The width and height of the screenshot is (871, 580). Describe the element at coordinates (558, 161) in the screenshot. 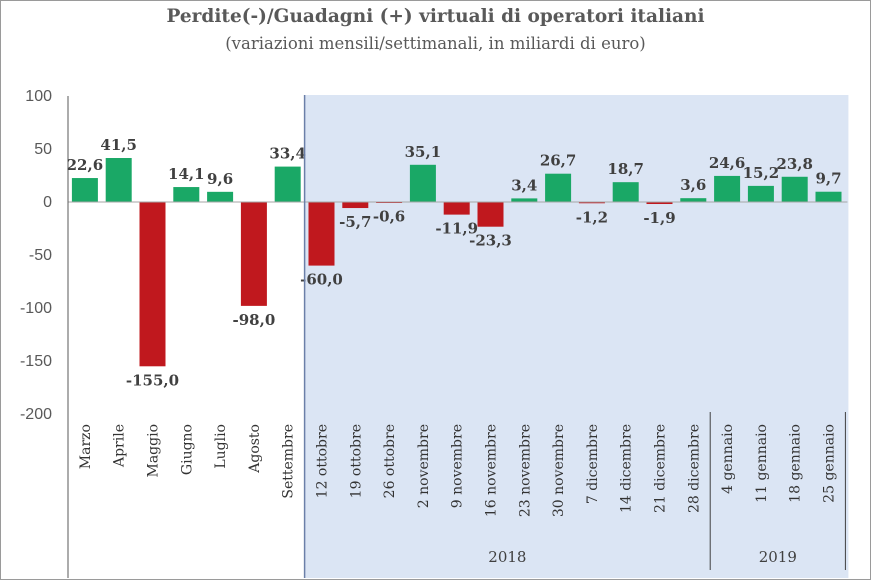

I see `data-label: 26,7` at that location.